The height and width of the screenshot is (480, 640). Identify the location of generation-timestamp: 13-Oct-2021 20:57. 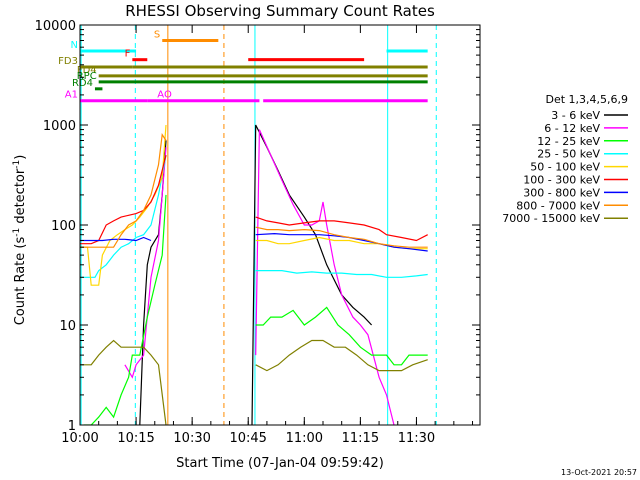
(599, 472).